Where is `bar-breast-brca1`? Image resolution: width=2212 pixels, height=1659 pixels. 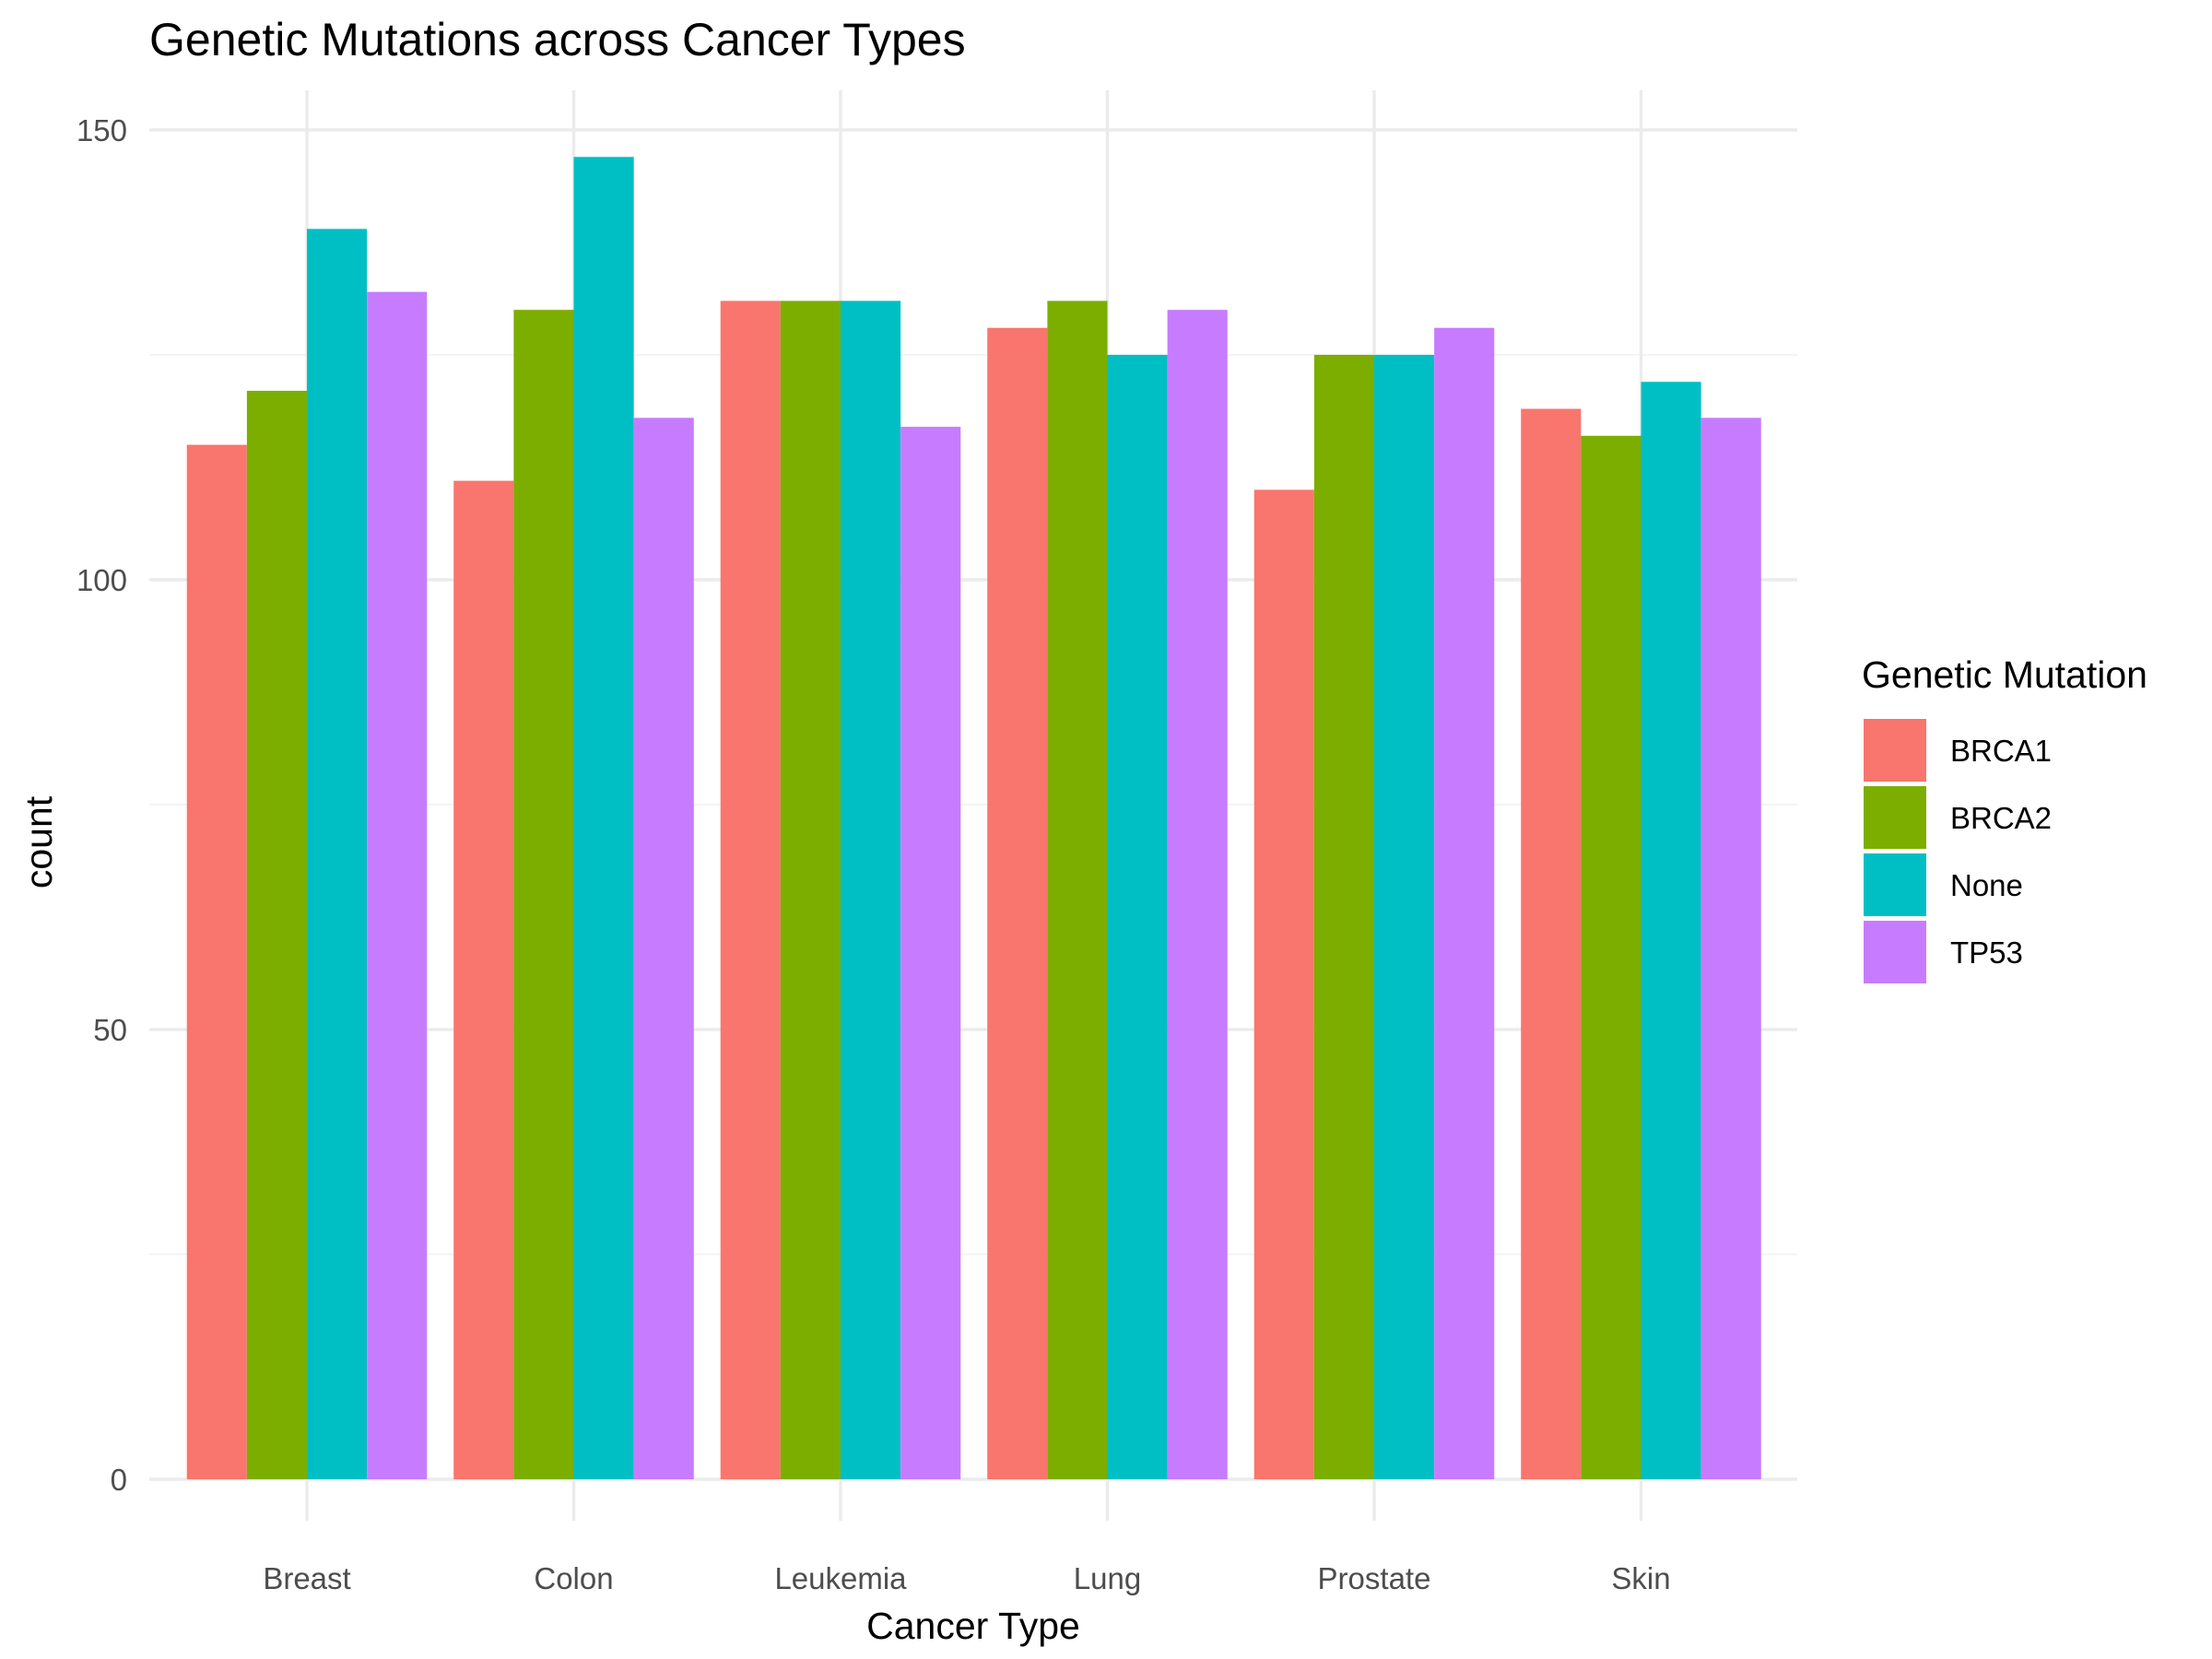
bar-breast-brca1 is located at coordinates (216, 962).